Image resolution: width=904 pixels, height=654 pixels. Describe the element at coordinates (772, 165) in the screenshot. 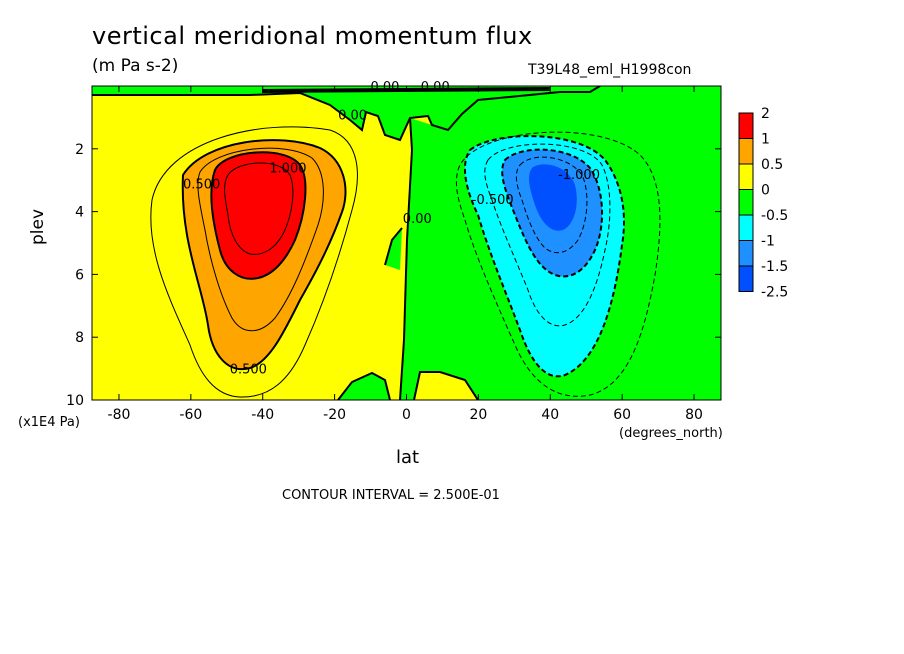

I see `colorbar-label: 0.5` at that location.